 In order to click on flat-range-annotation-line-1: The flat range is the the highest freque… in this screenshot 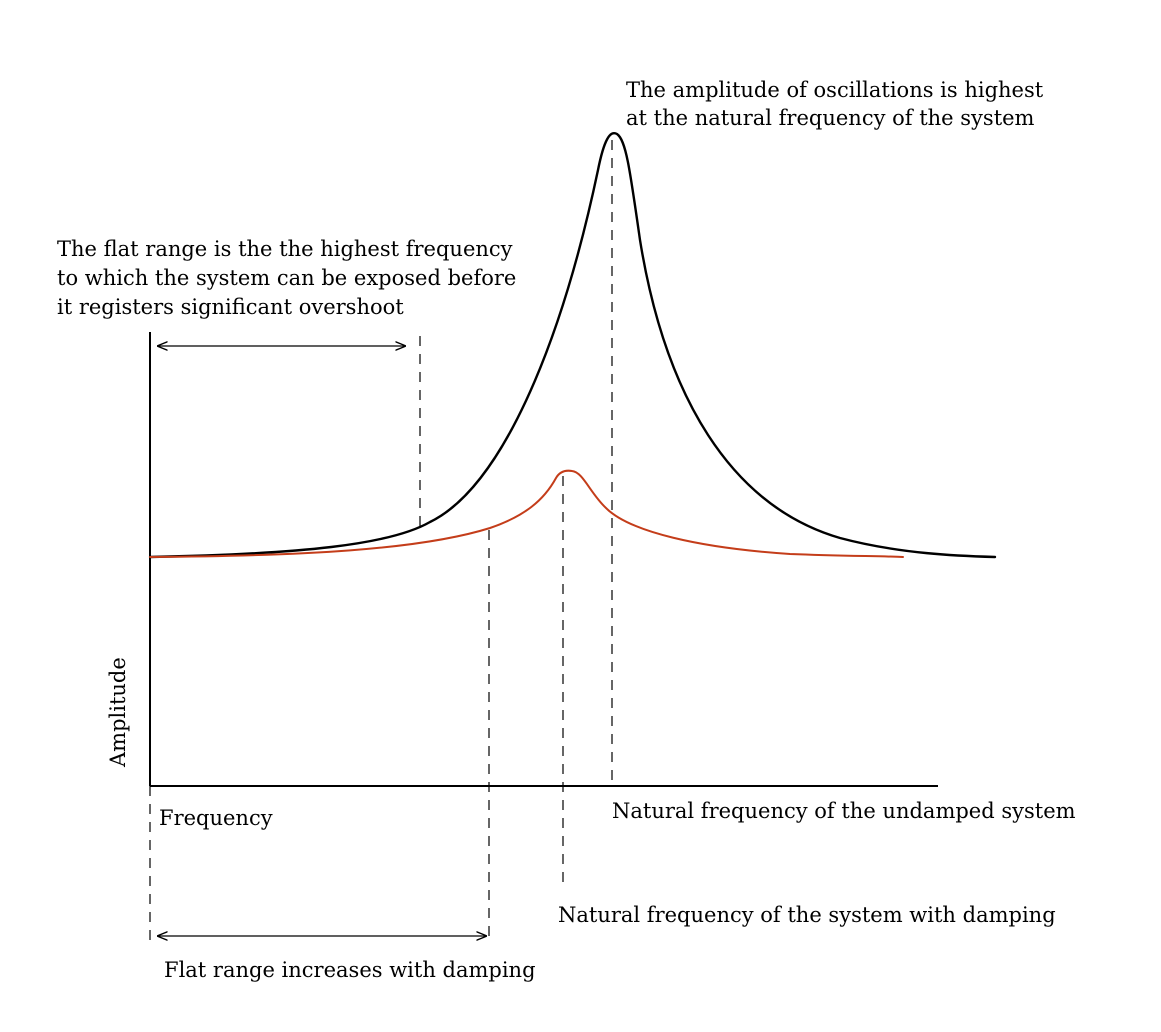, I will do `click(285, 249)`.